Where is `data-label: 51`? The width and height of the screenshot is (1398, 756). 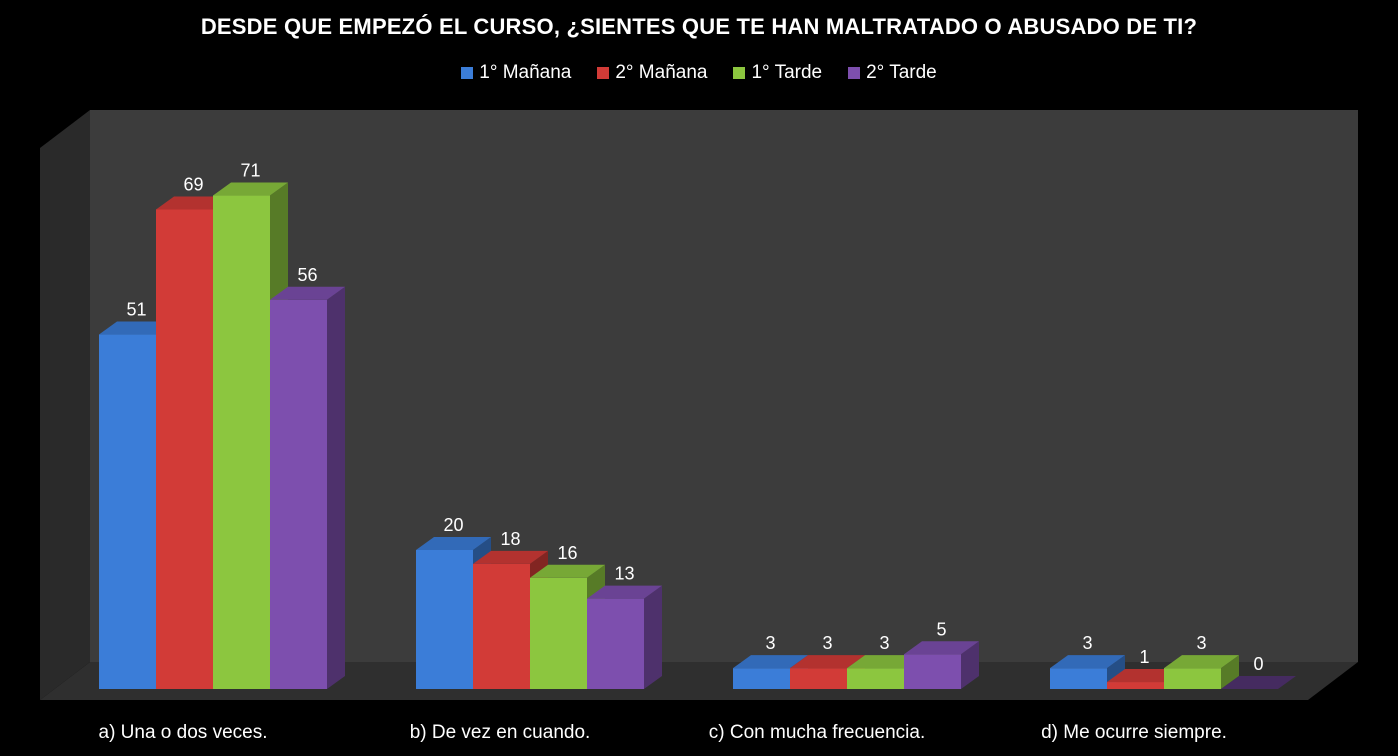 data-label: 51 is located at coordinates (136, 310).